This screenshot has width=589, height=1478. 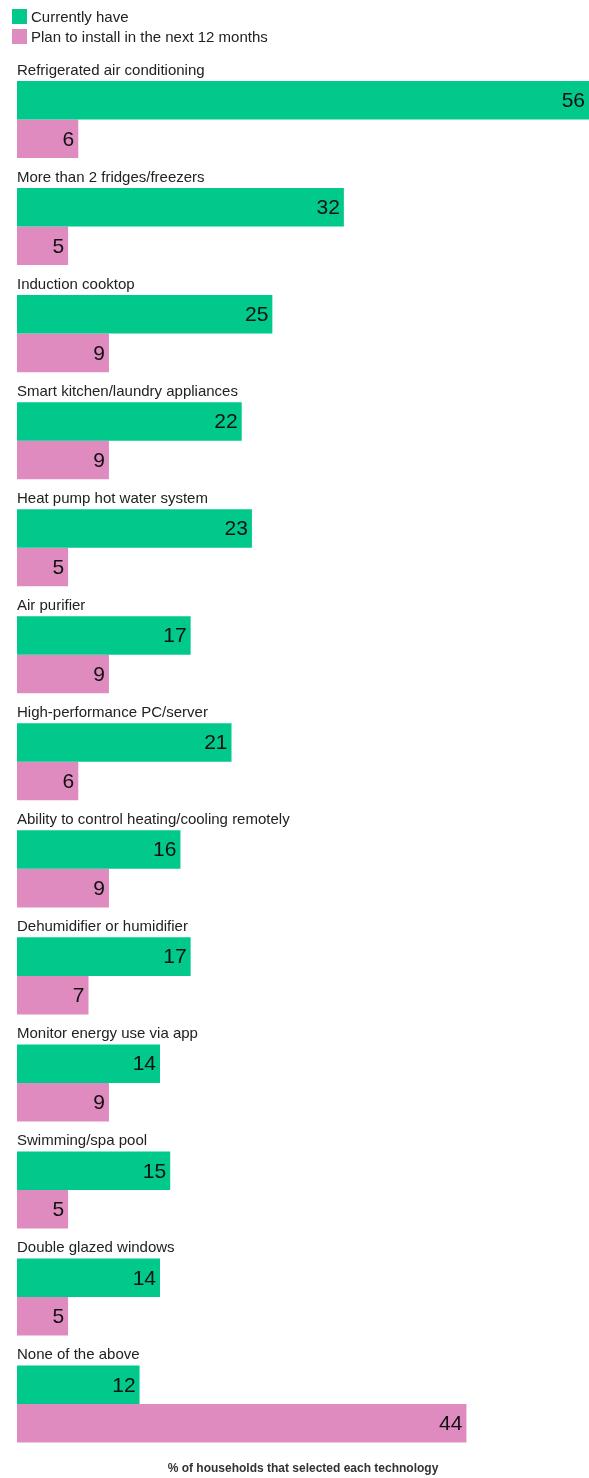 What do you see at coordinates (112, 711) in the screenshot?
I see `y-tick-label: High-performance PC/server` at bounding box center [112, 711].